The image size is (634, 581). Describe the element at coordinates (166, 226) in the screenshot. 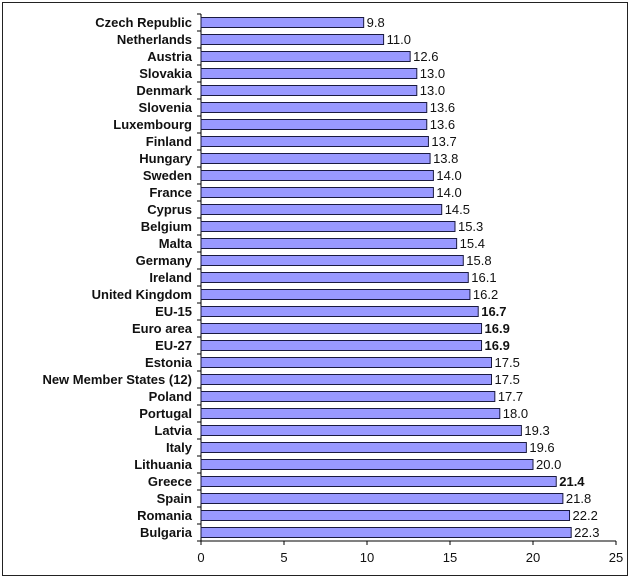

I see `category-label: Belgium` at that location.